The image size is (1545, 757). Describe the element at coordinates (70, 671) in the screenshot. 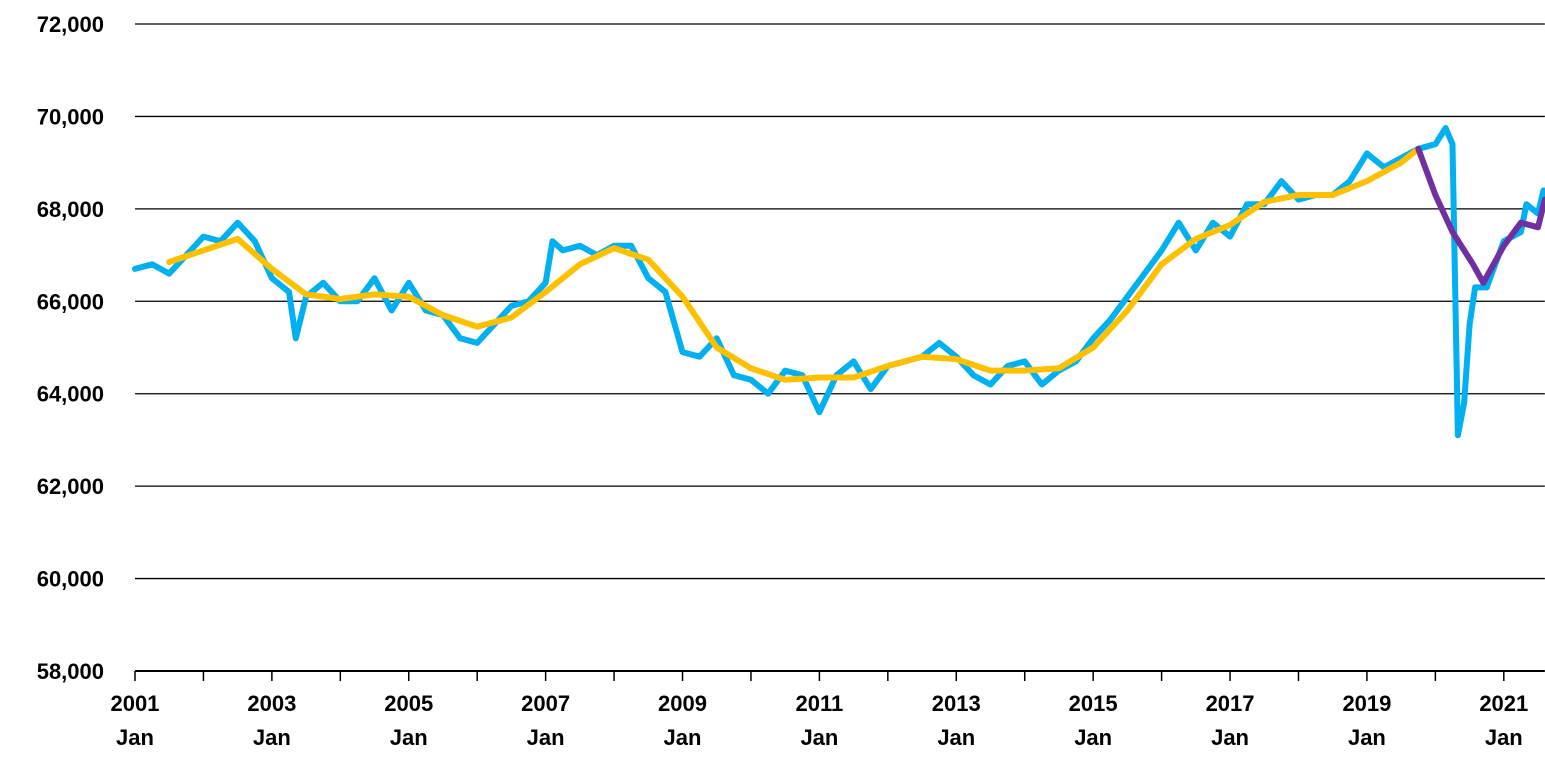

I see `y-tick-label: 58,000` at that location.